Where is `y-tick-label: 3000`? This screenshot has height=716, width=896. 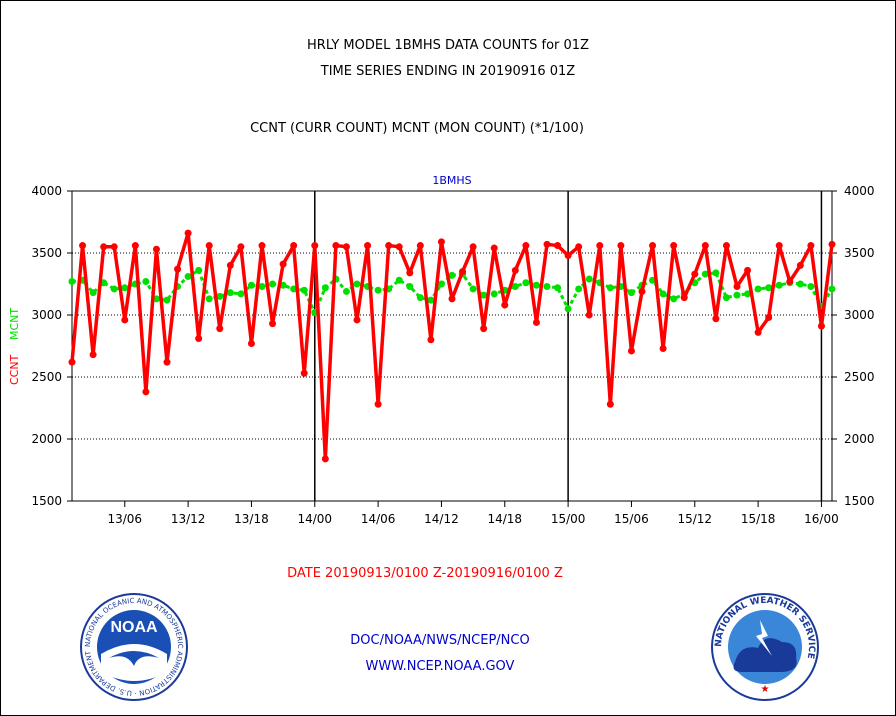
y-tick-label: 3000 is located at coordinates (46, 315).